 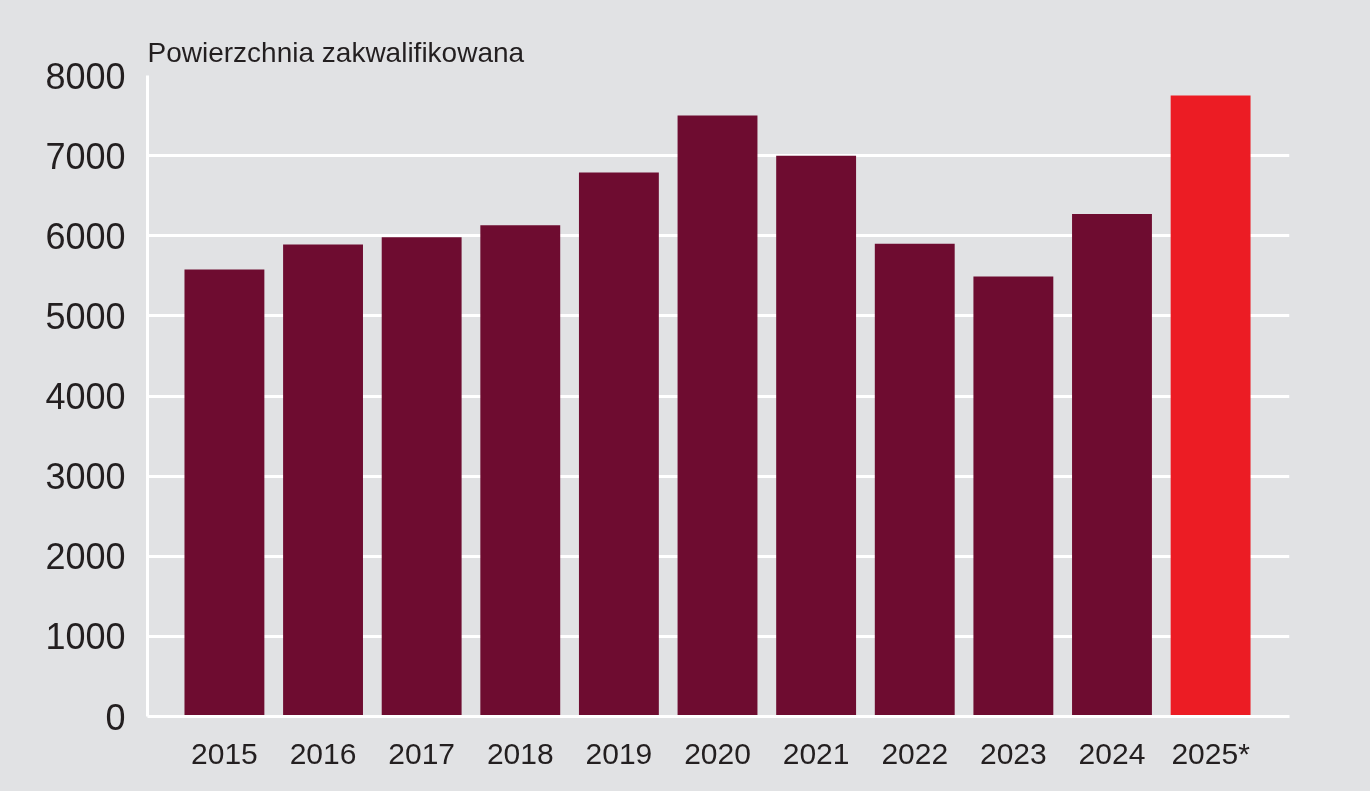 I want to click on y-tick-label: 3000, so click(x=85, y=477).